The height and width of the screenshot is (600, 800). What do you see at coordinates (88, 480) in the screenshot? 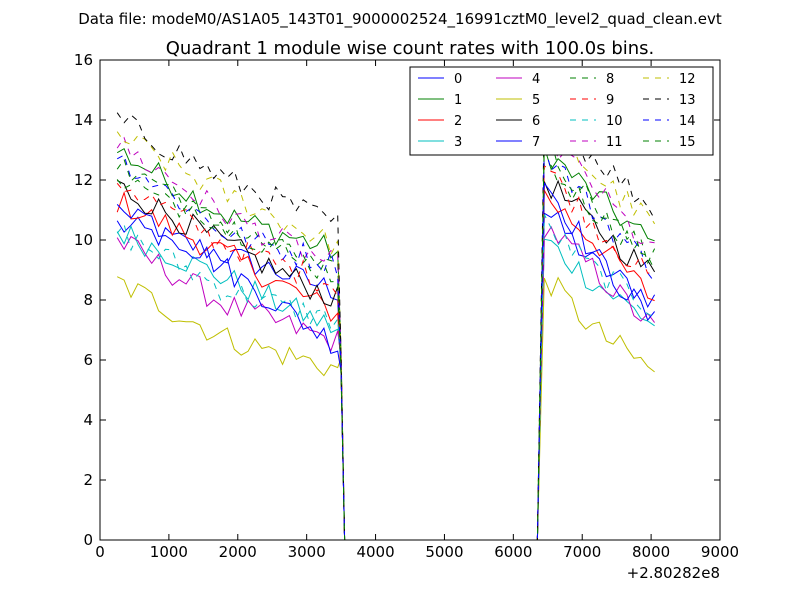
I see `y-tick-label: 2` at bounding box center [88, 480].